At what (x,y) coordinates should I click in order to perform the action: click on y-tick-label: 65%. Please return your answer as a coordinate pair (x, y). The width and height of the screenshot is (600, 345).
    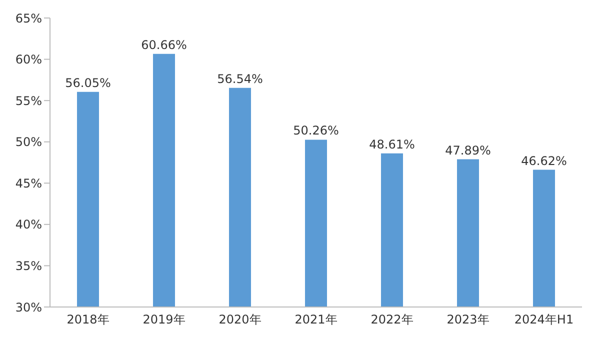
    Looking at the image, I should click on (28, 18).